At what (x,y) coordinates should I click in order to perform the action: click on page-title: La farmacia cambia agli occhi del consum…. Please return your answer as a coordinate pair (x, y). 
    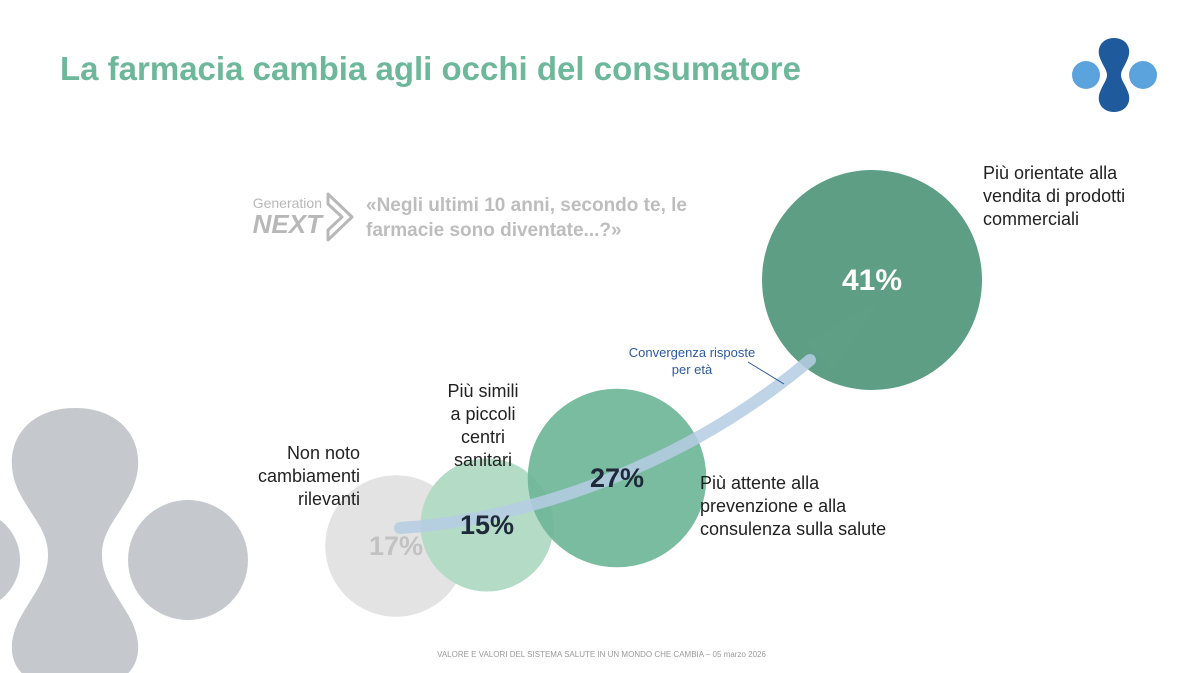
    Looking at the image, I should click on (430, 68).